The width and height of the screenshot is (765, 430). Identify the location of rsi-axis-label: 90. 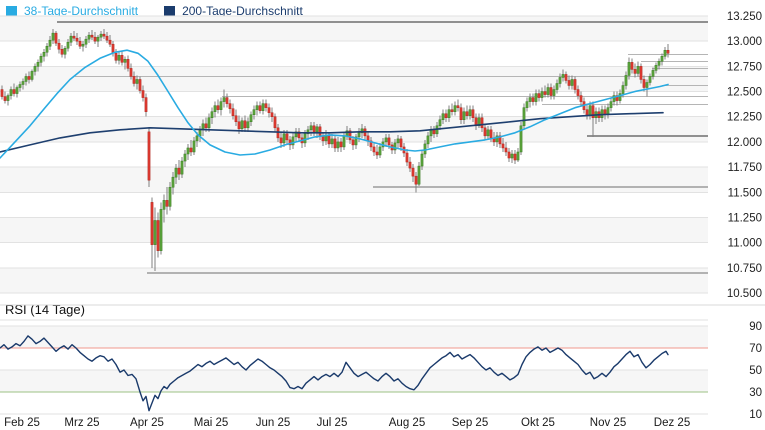
(755, 327).